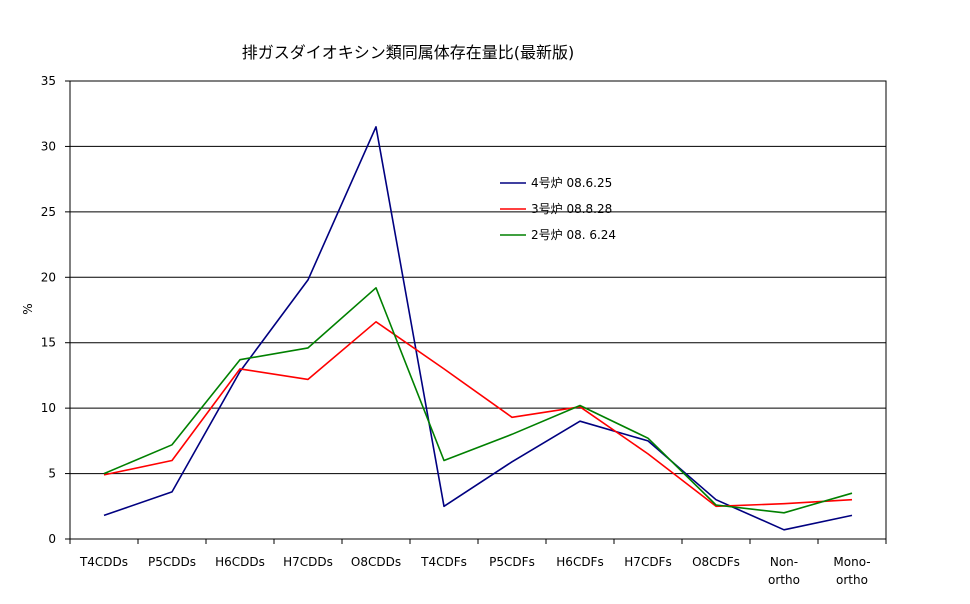  What do you see at coordinates (52, 474) in the screenshot?
I see `y-tick-label: 5` at bounding box center [52, 474].